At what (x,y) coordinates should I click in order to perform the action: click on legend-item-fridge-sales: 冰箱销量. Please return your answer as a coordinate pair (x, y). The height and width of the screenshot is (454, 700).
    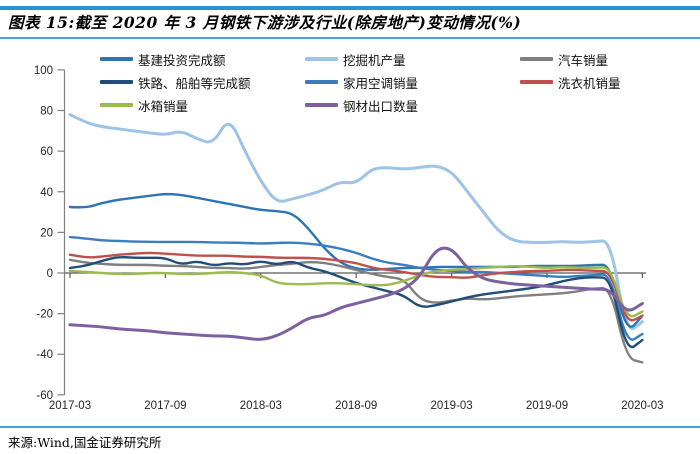
    Looking at the image, I should click on (144, 106).